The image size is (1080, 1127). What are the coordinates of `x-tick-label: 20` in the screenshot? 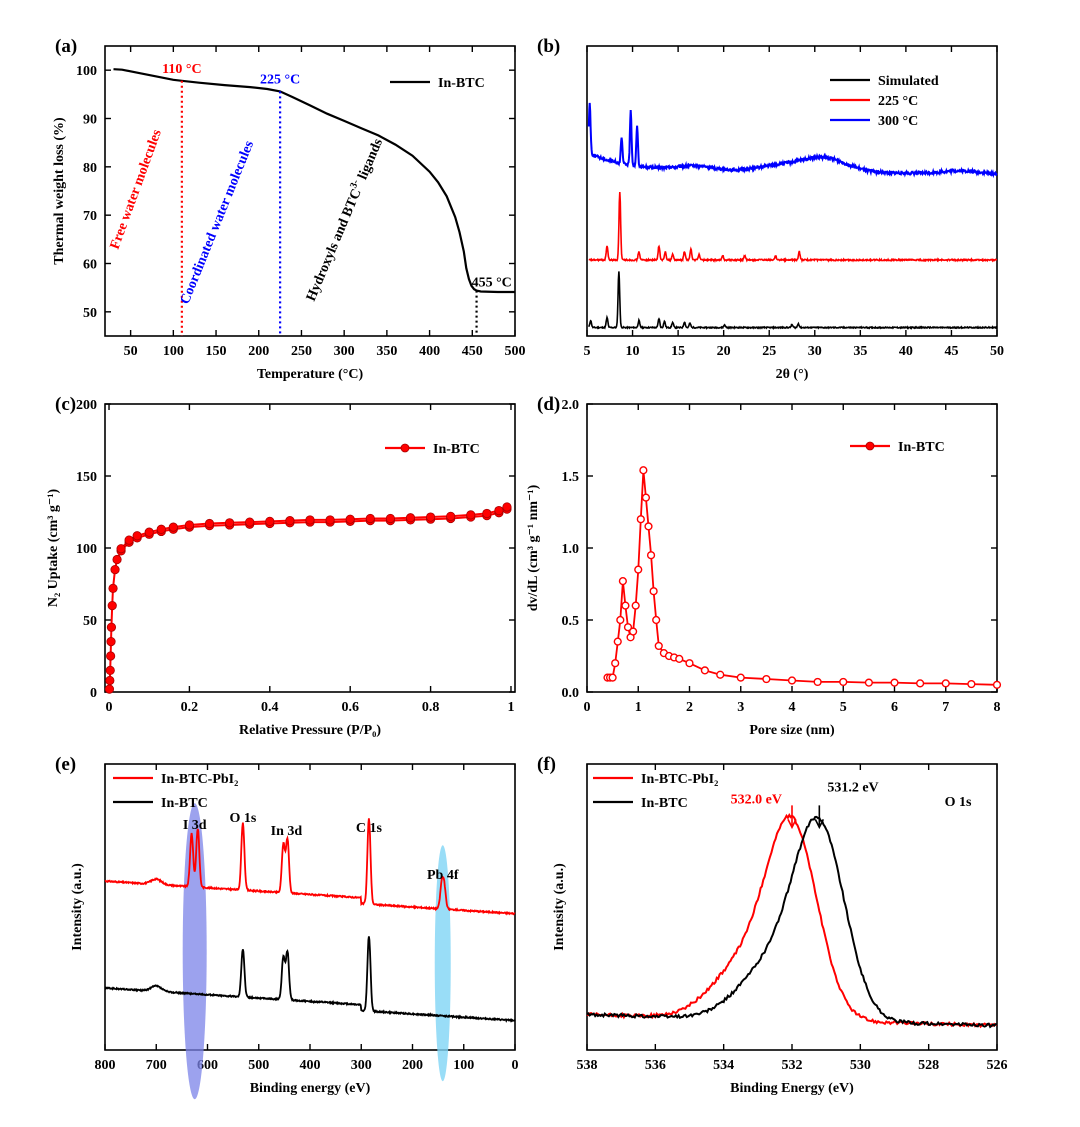 It's located at (724, 351).